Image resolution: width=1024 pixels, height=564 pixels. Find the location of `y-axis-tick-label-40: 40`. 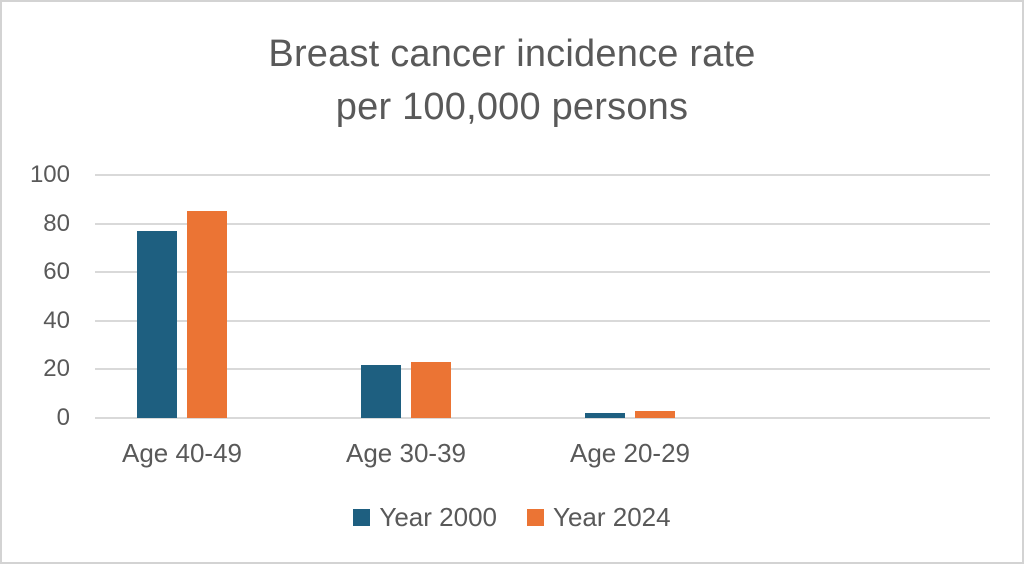

y-axis-tick-label-40: 40 is located at coordinates (56, 320).